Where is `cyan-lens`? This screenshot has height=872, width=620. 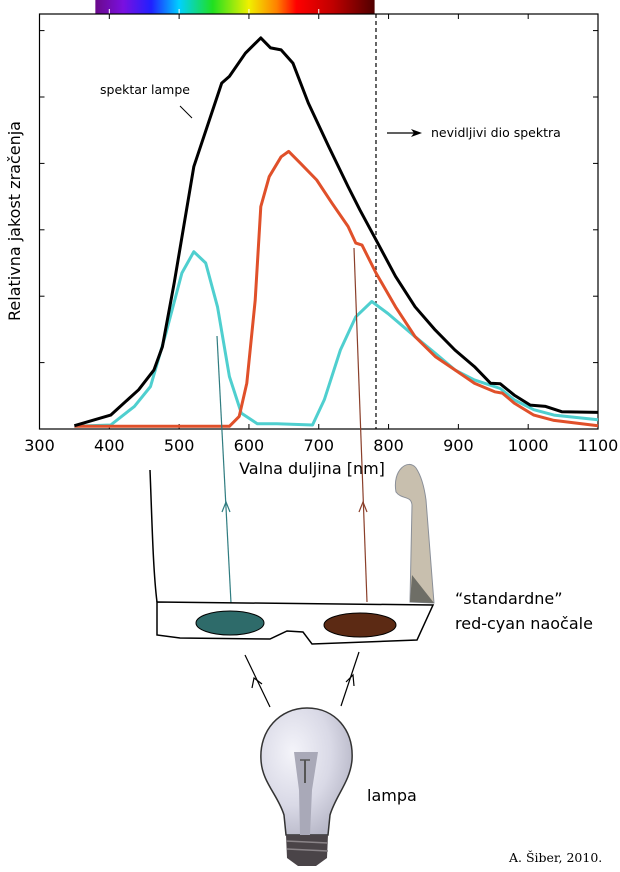
cyan-lens is located at coordinates (230, 623).